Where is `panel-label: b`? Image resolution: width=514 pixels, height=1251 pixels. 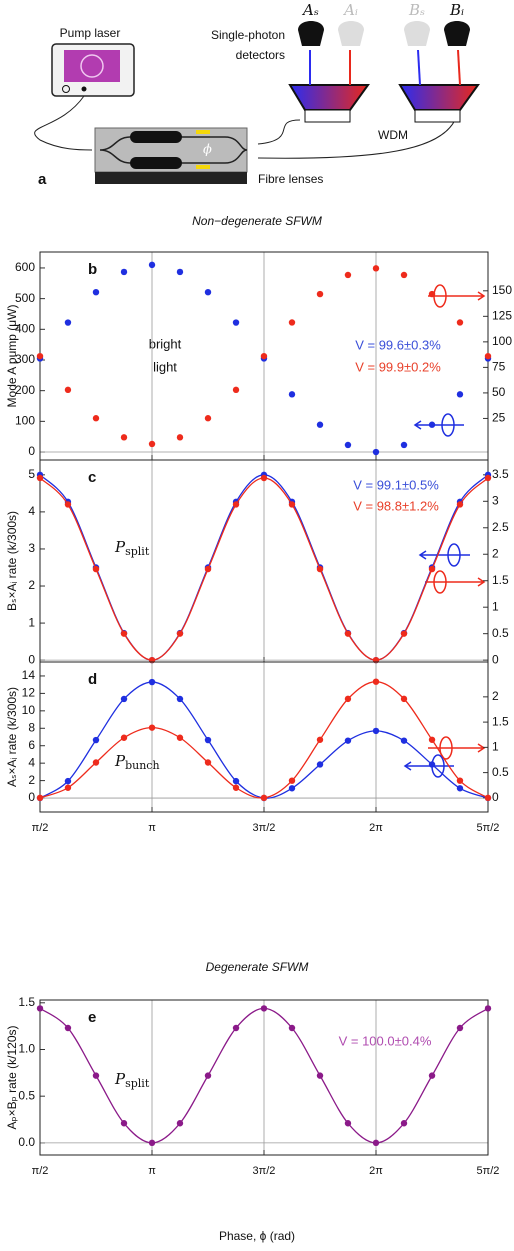 panel-label: b is located at coordinates (92, 269).